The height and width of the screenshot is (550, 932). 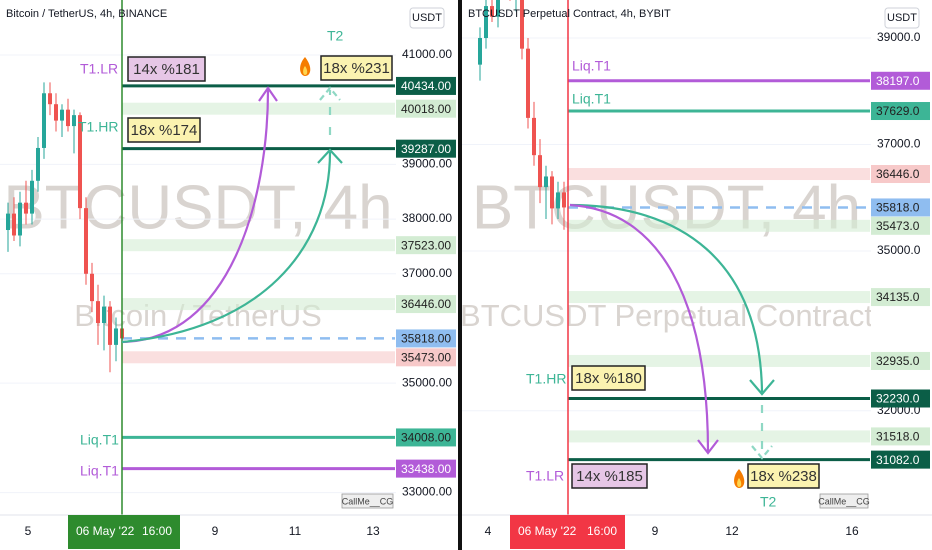 I want to click on annotation-text: 18x %231, so click(x=356, y=68).